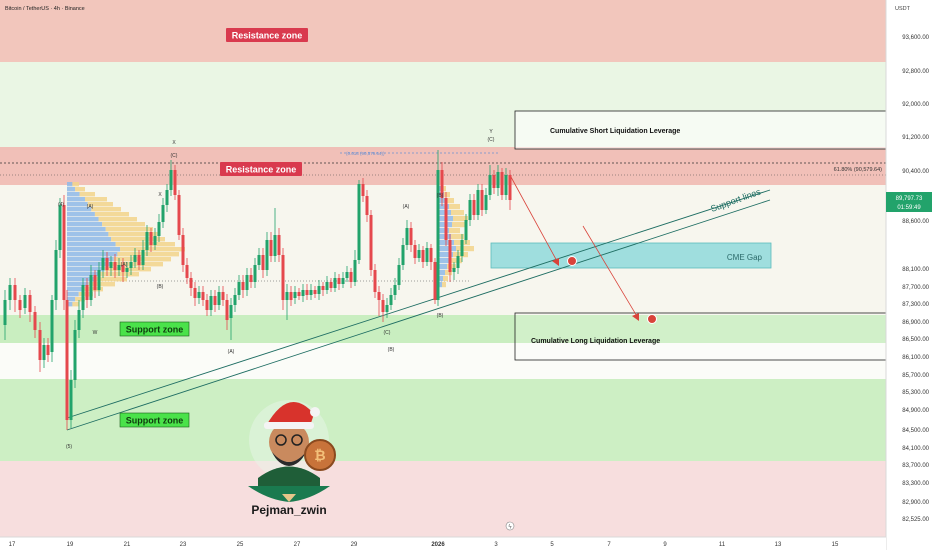 This screenshot has width=932, height=550. I want to click on price-axis, so click(909, 275).